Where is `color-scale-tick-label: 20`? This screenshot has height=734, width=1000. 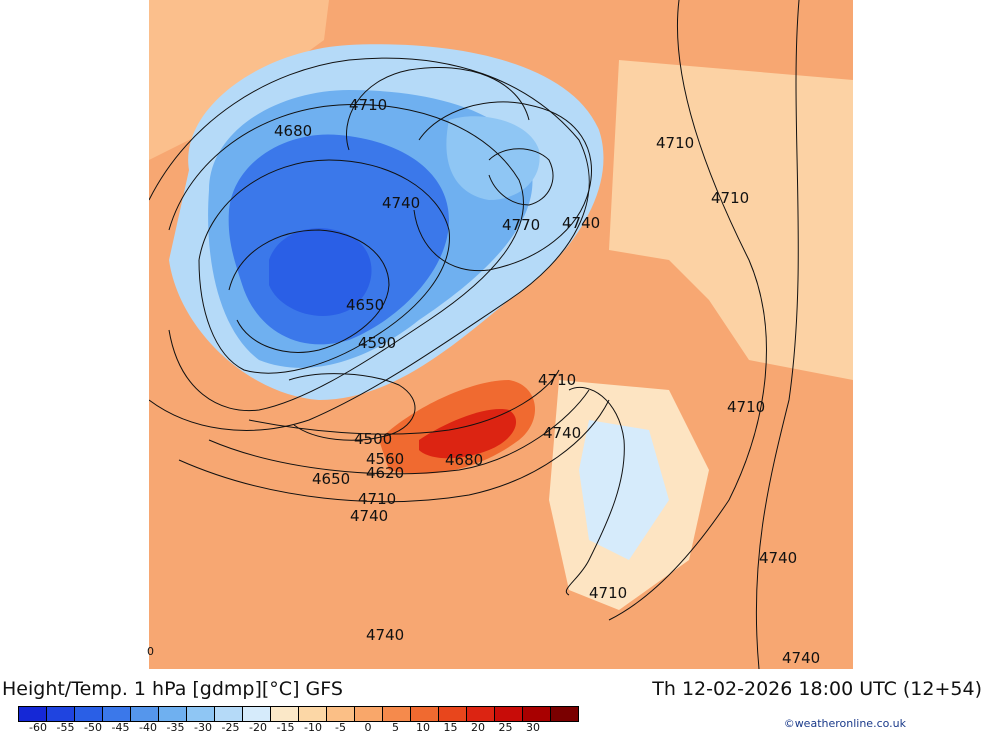
color-scale-tick-label: 20 is located at coordinates (478, 727).